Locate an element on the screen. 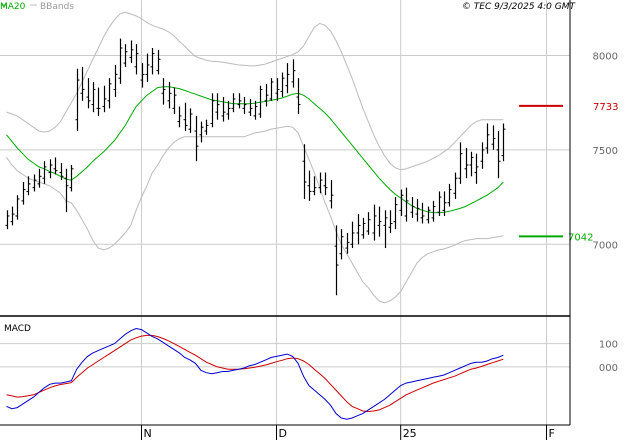  x-tick-label: F is located at coordinates (552, 433).